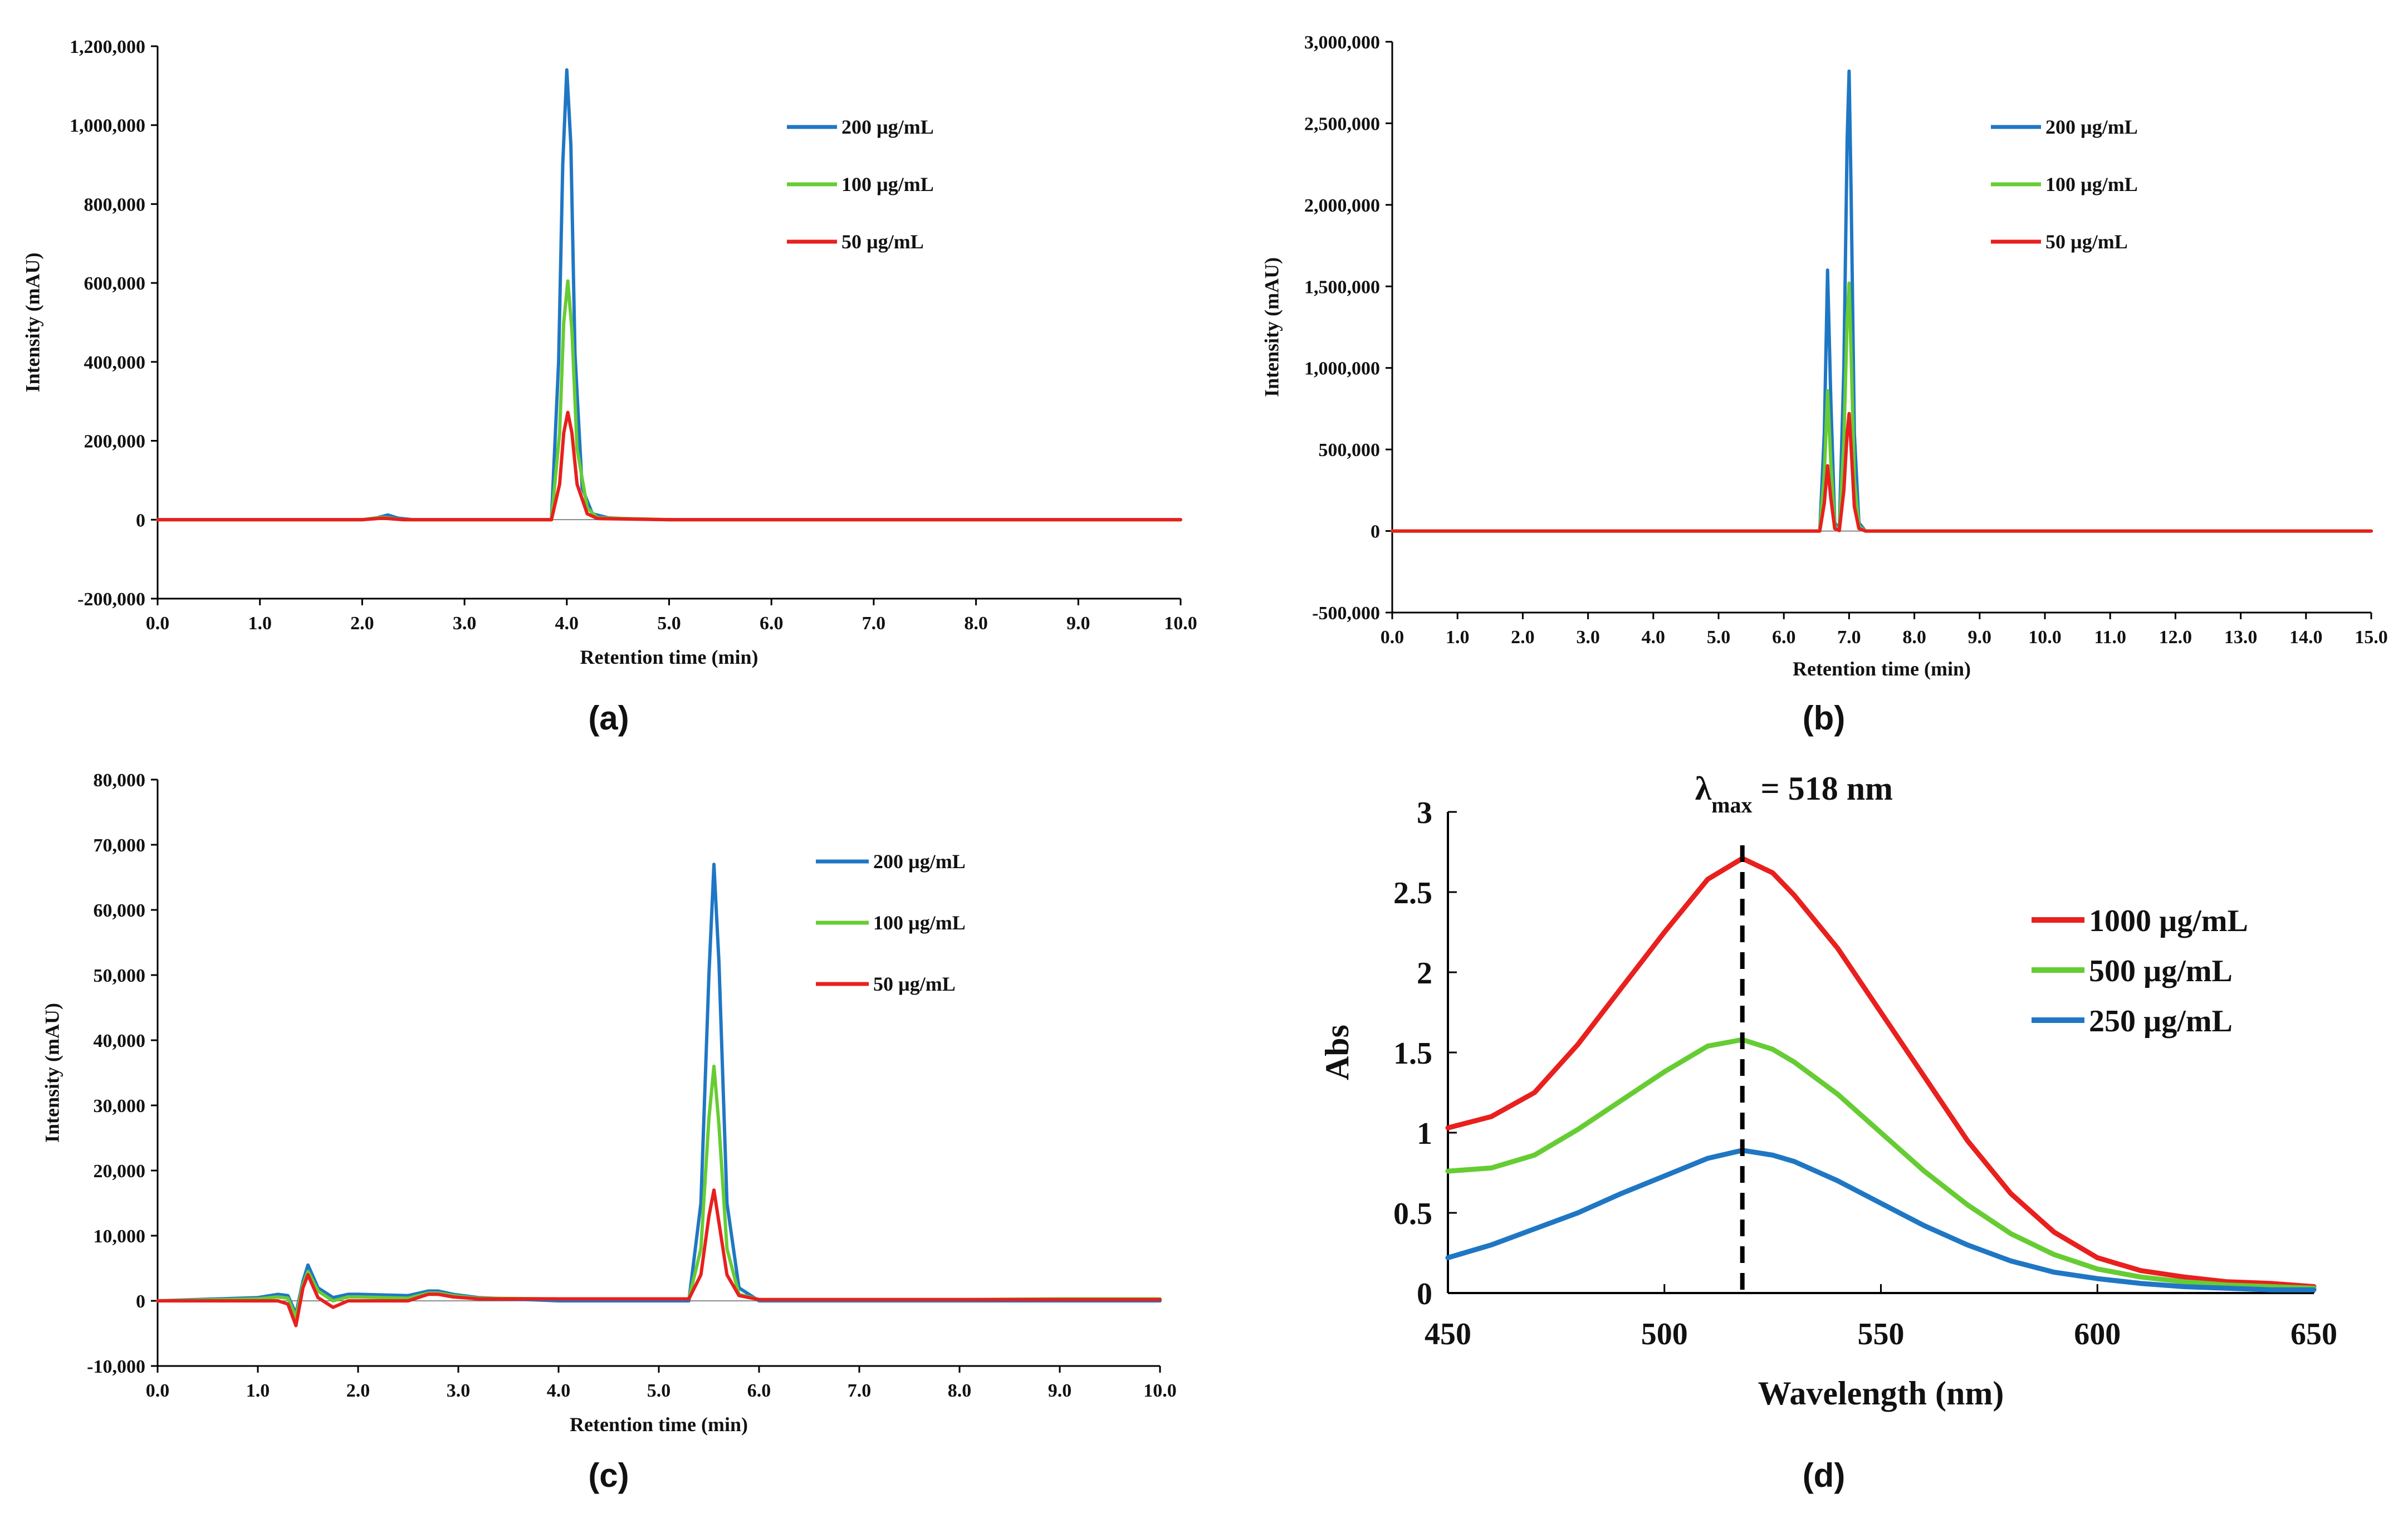 The width and height of the screenshot is (2408, 1513). I want to click on x-tick-label: 450, so click(1448, 1334).